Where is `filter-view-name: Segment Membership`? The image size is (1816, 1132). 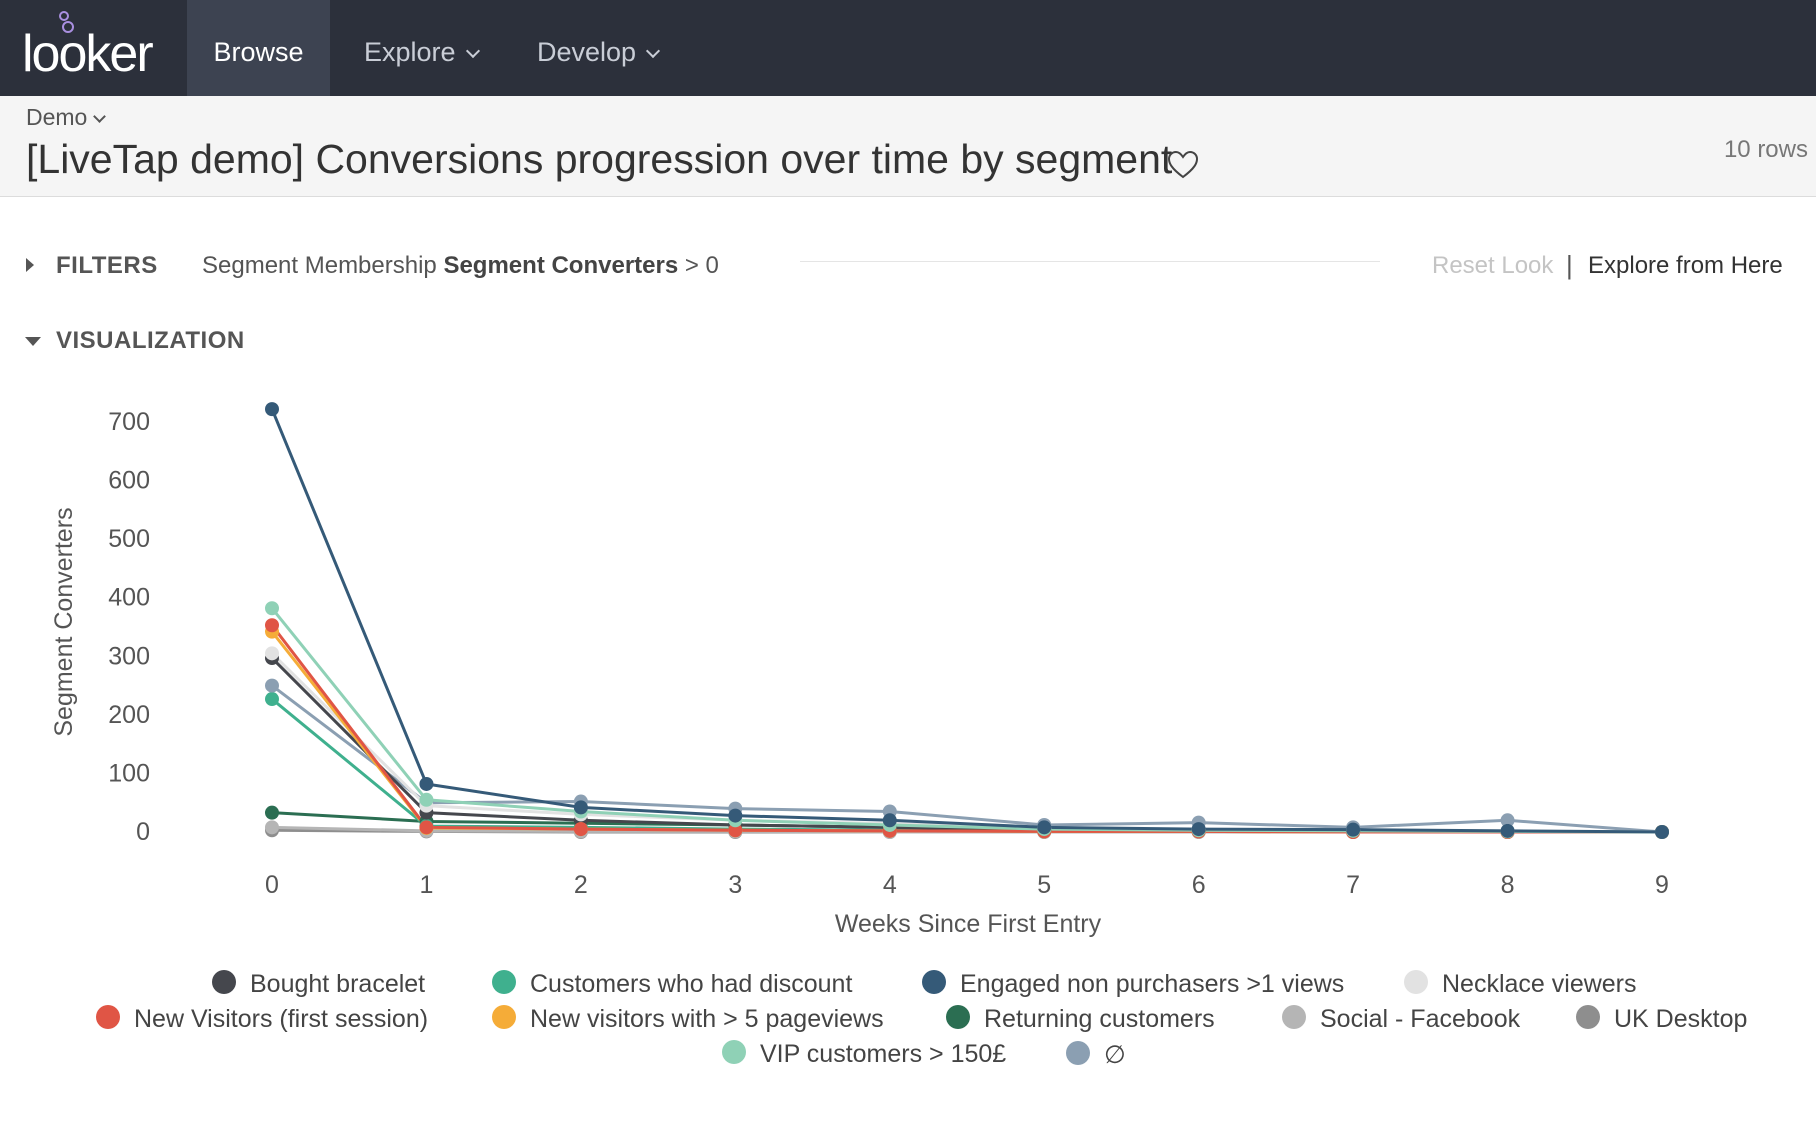 filter-view-name: Segment Membership is located at coordinates (323, 265).